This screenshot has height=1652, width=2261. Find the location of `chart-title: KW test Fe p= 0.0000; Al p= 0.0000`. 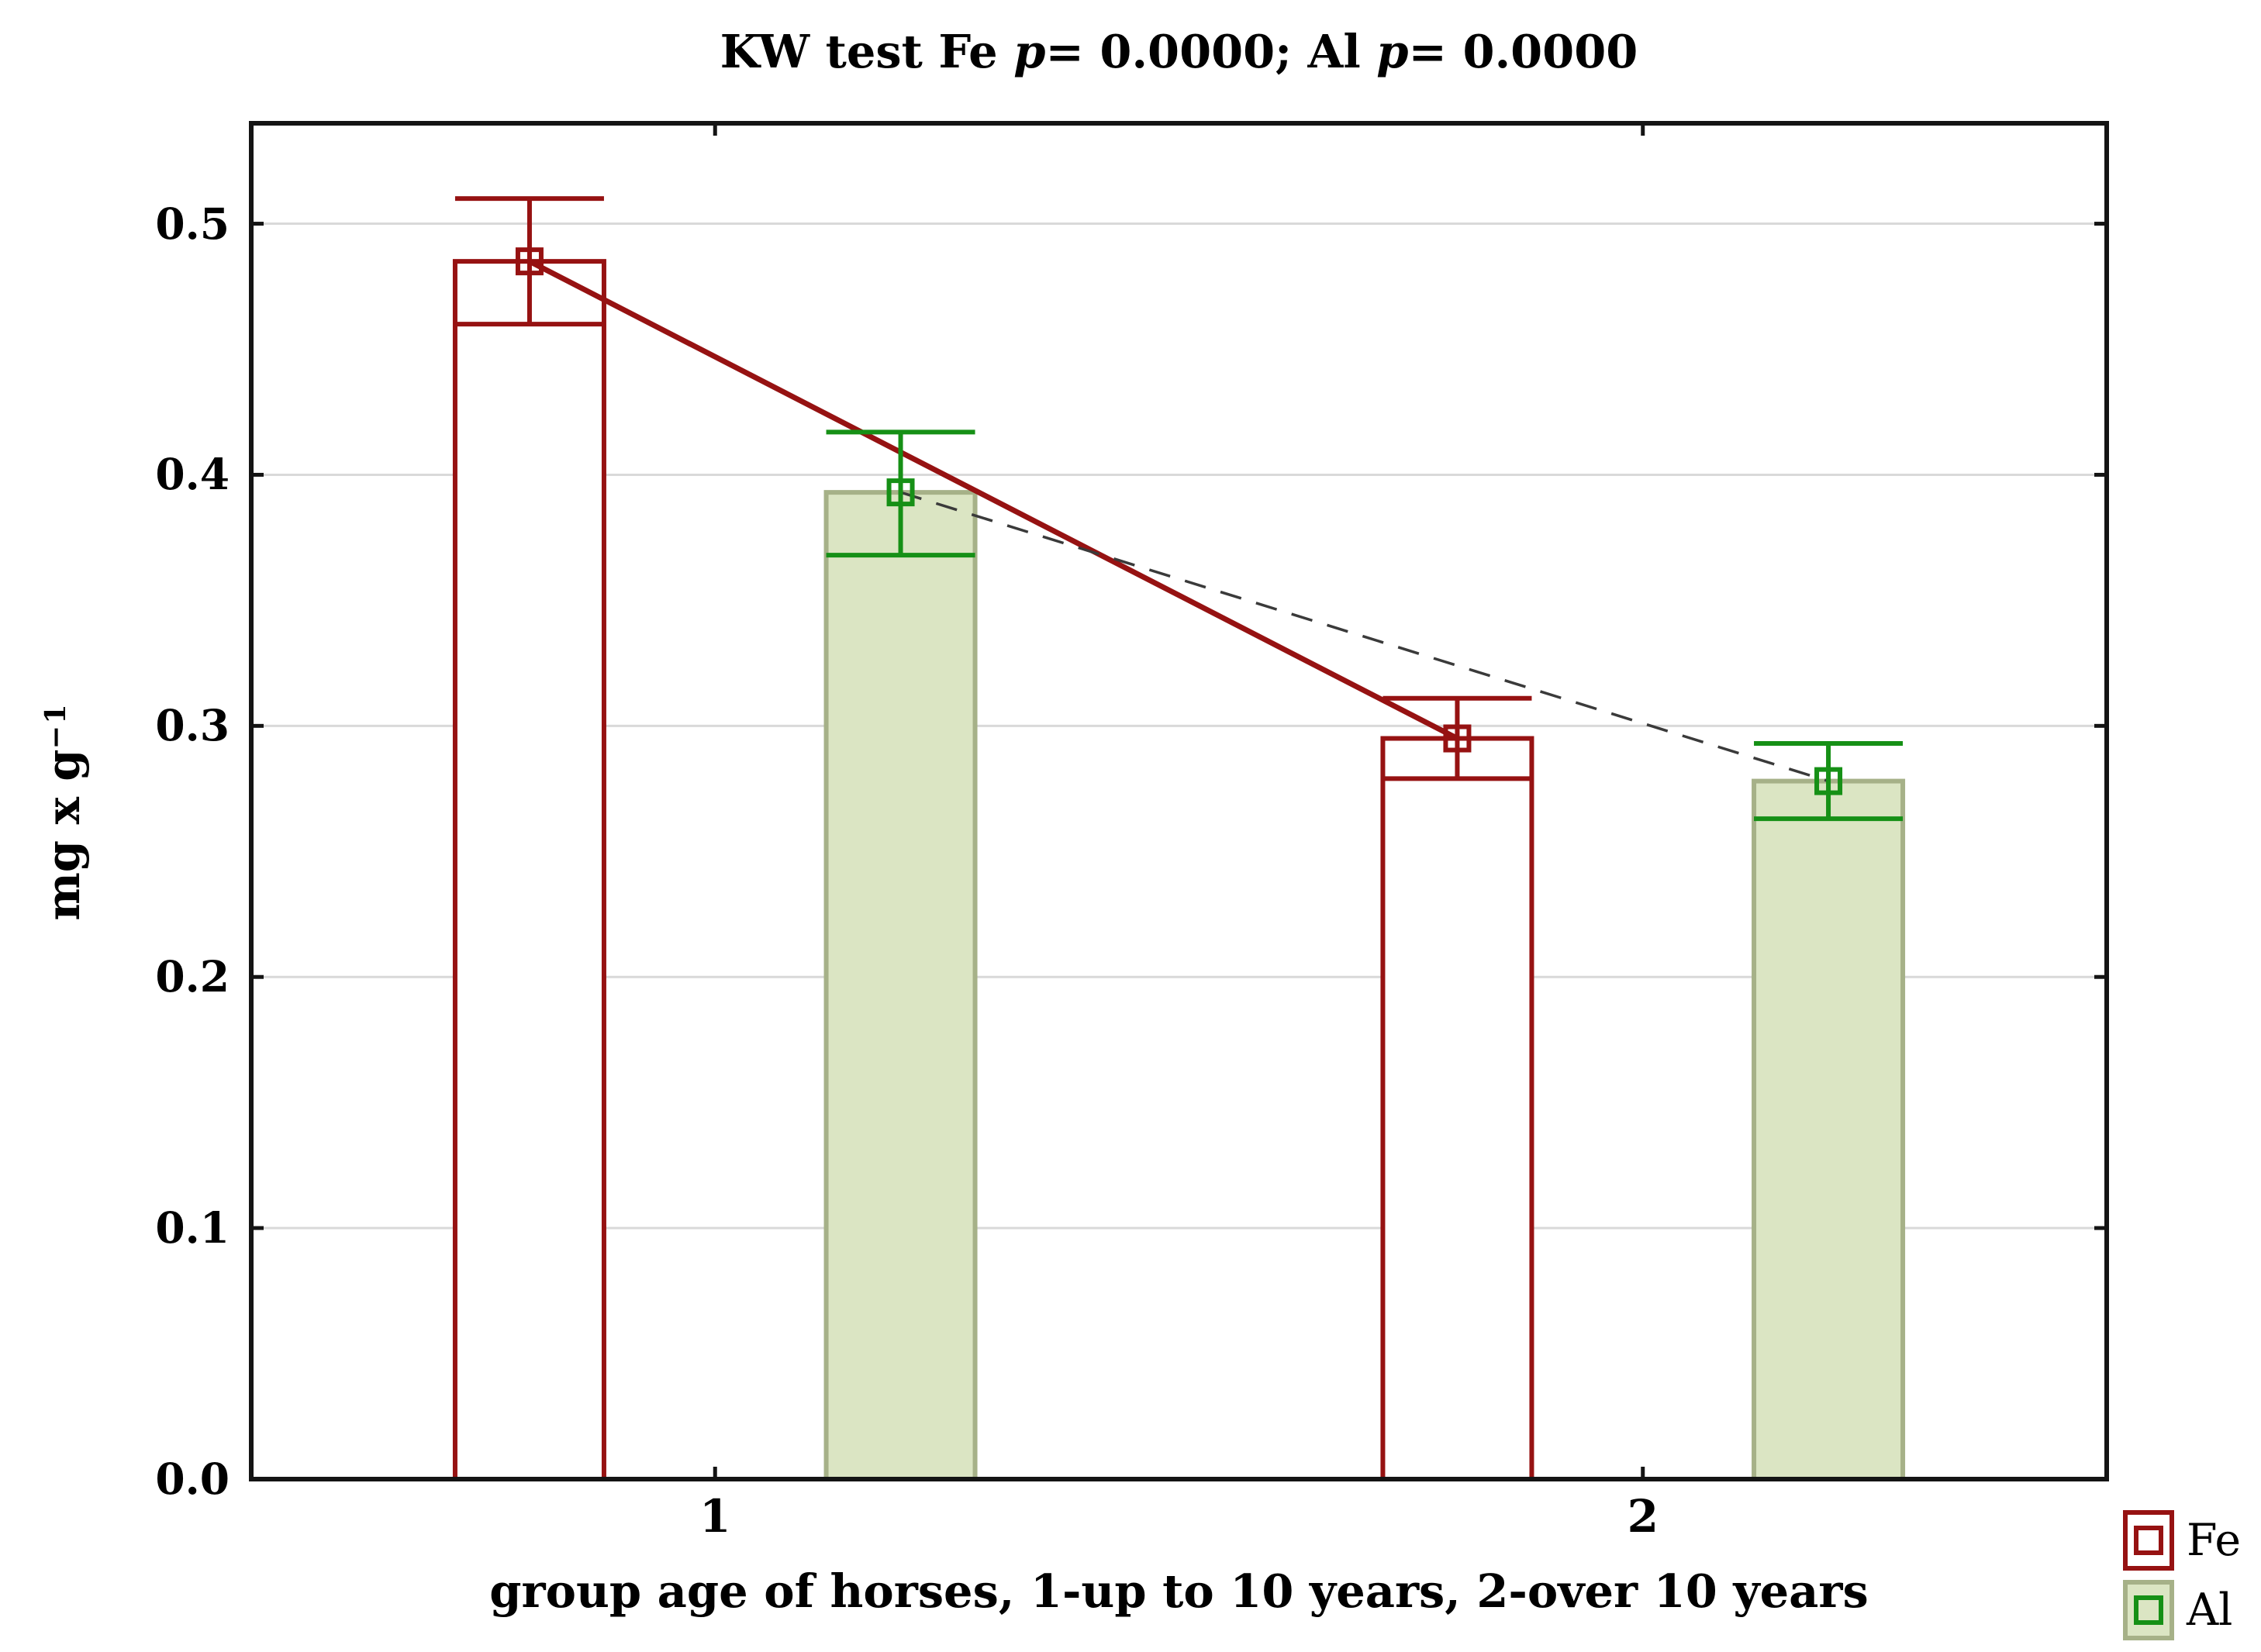

chart-title: KW test Fe p= 0.0000; Al p= 0.0000 is located at coordinates (1179, 51).